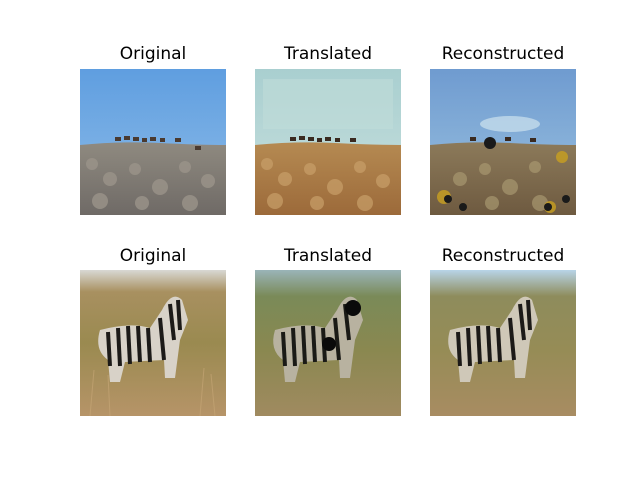 The width and height of the screenshot is (640, 480). What do you see at coordinates (328, 256) in the screenshot?
I see `row2-translated-title: Translated` at bounding box center [328, 256].